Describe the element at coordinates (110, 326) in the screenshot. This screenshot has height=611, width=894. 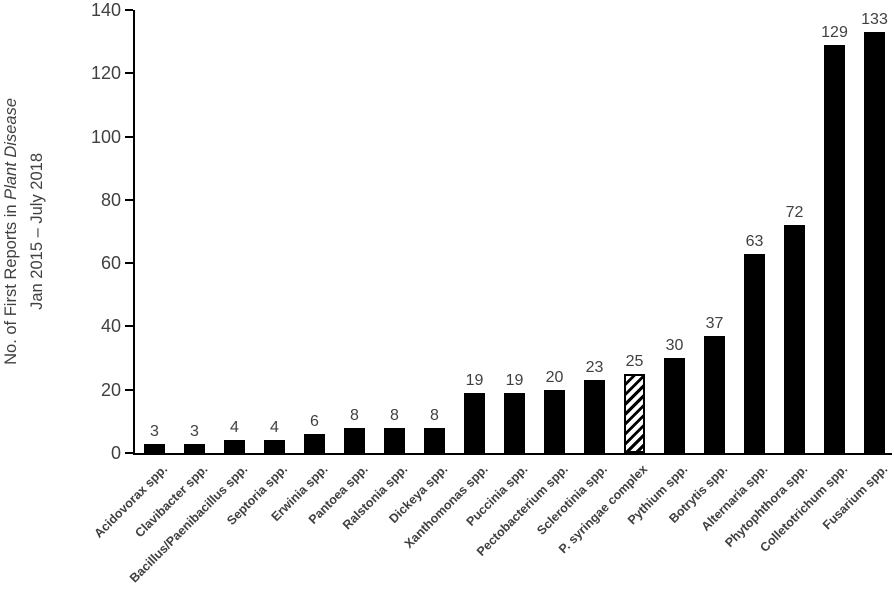
I see `y-axis-tick-label: 40` at that location.